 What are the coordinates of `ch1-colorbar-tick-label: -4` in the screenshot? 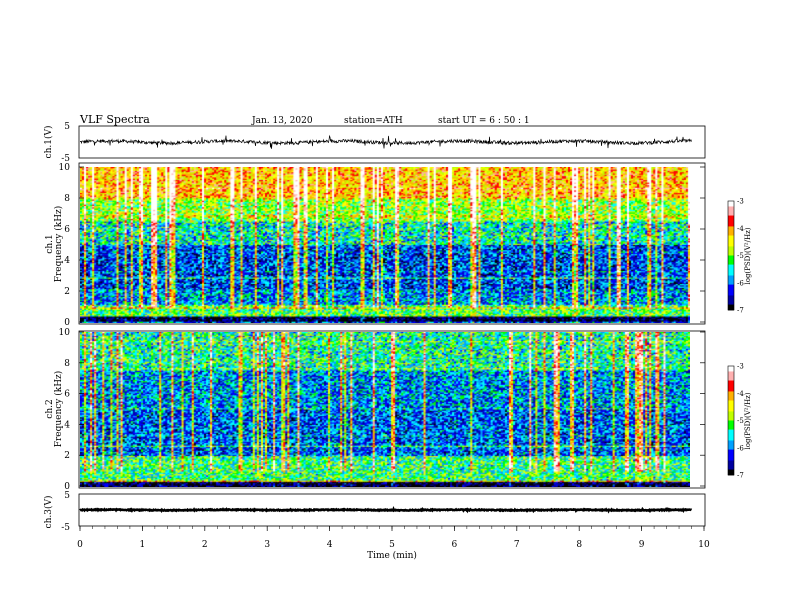 It's located at (740, 229).